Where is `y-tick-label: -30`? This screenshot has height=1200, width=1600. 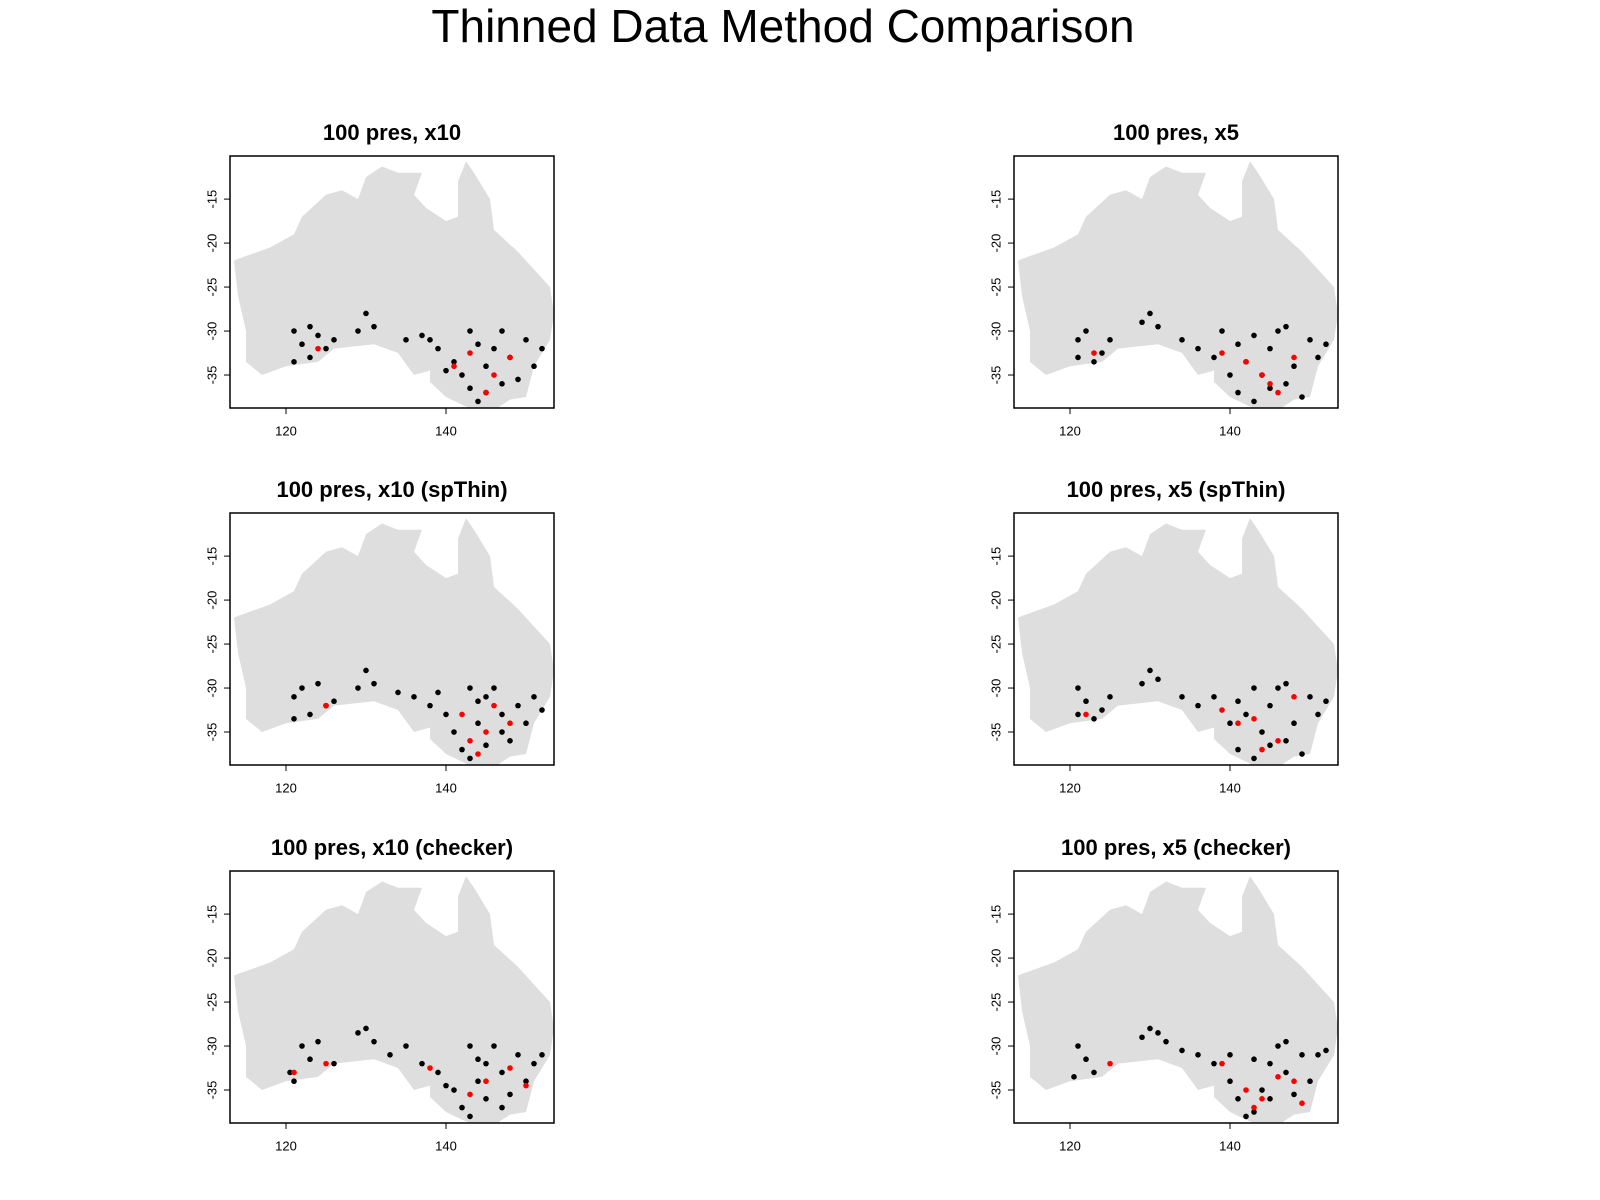
y-tick-label: -30 is located at coordinates (995, 688).